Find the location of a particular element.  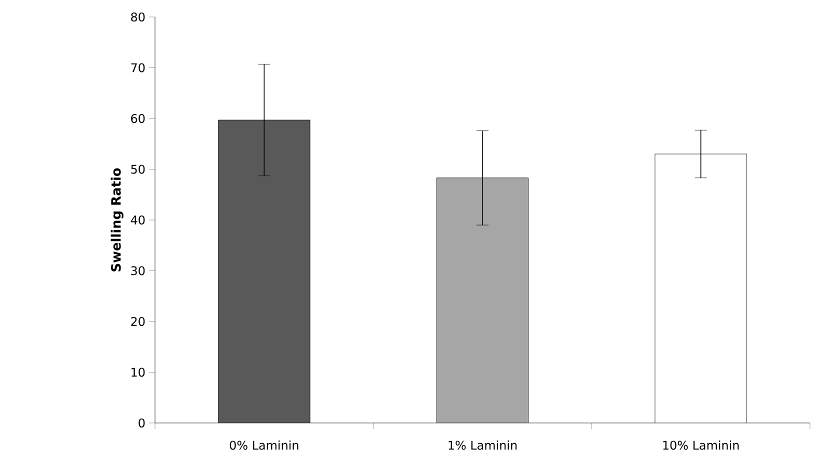

y-tick-label: 50 is located at coordinates (138, 169).